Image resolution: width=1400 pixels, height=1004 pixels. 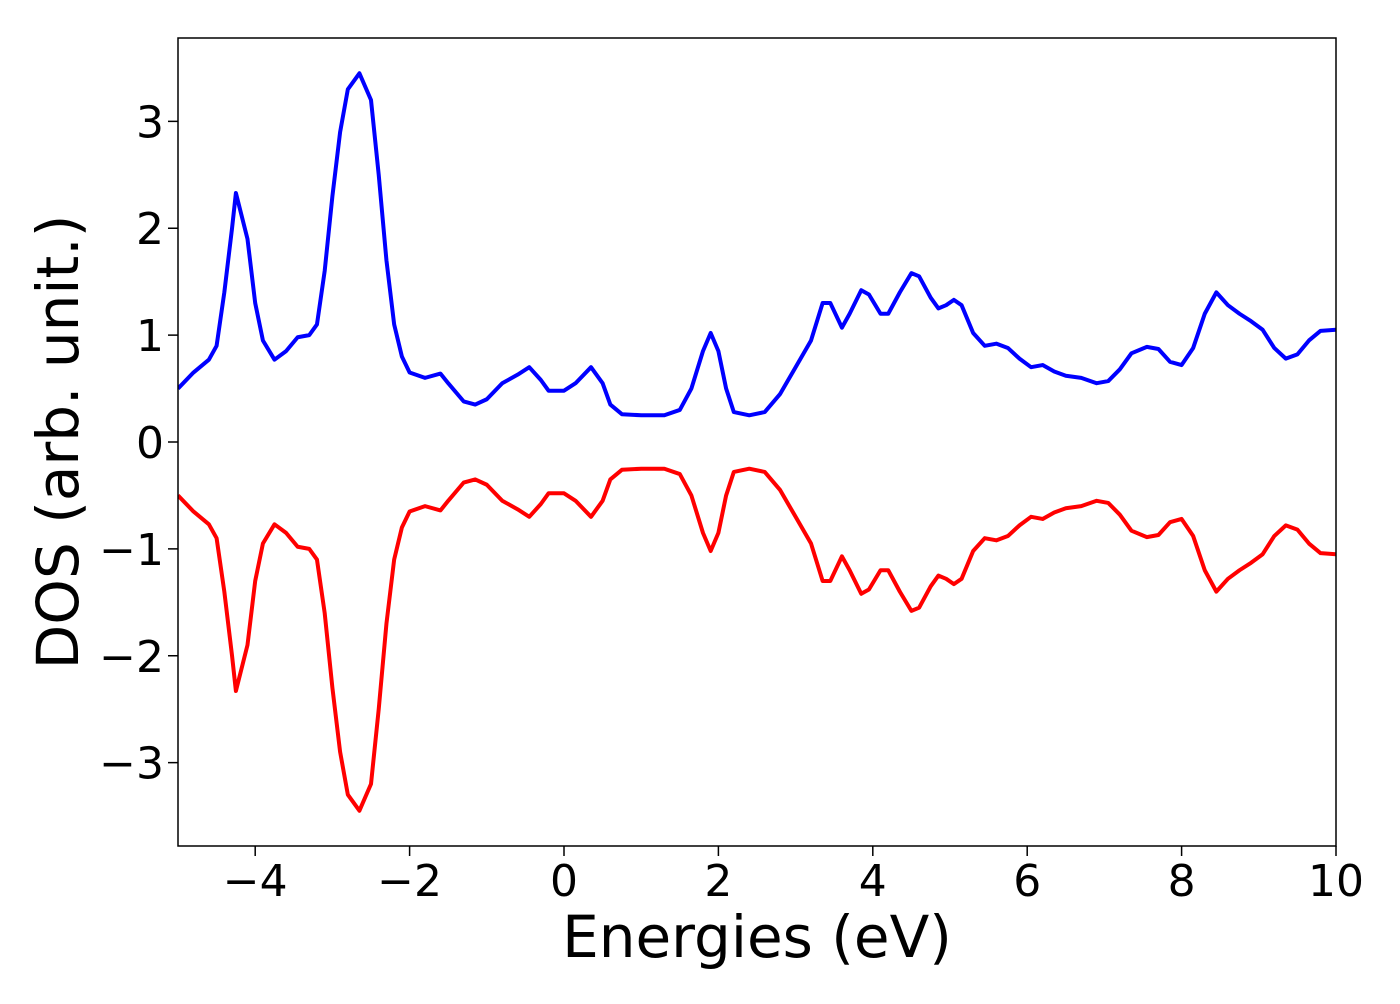 I want to click on y-tick-label: 0, so click(x=150, y=443).